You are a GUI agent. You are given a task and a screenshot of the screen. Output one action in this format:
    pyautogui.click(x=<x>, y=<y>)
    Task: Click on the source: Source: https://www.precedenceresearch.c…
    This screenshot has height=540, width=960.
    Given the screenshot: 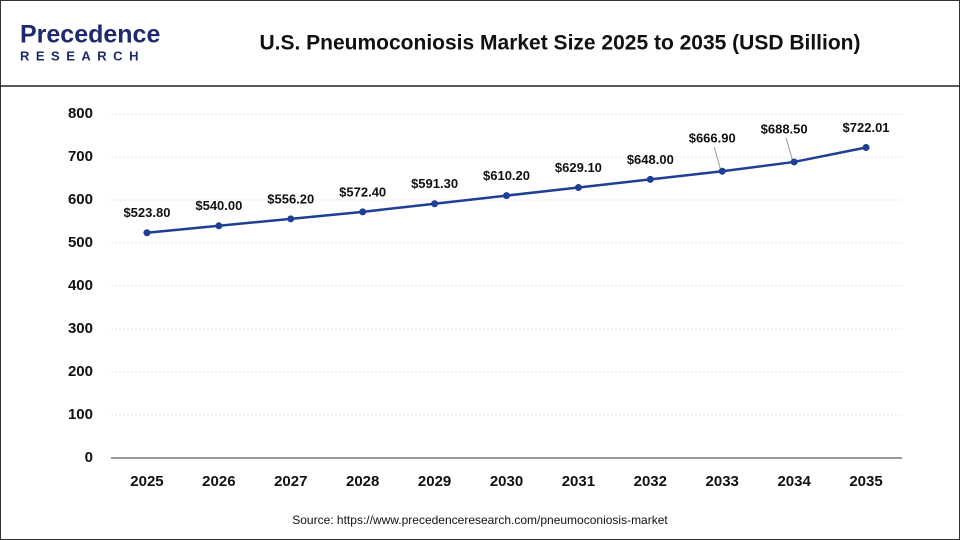 What is the action you would take?
    pyautogui.click(x=480, y=520)
    